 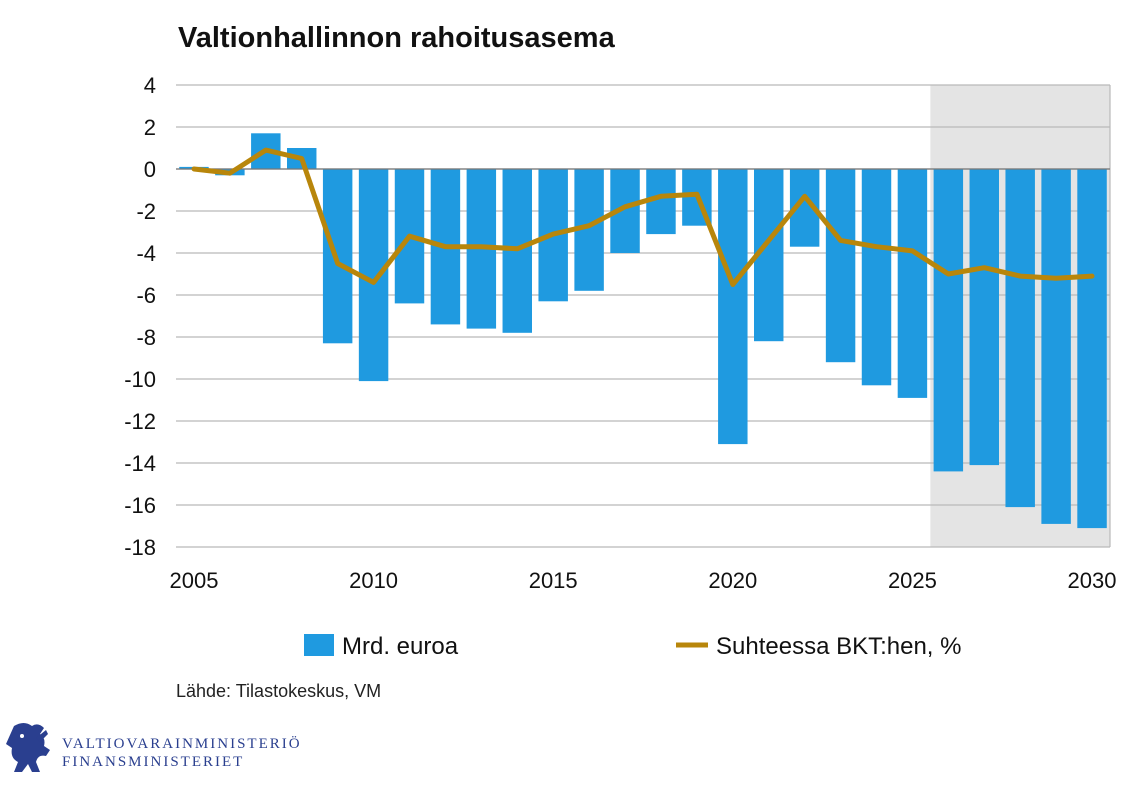 I want to click on y-tick-label: -2, so click(x=146, y=211).